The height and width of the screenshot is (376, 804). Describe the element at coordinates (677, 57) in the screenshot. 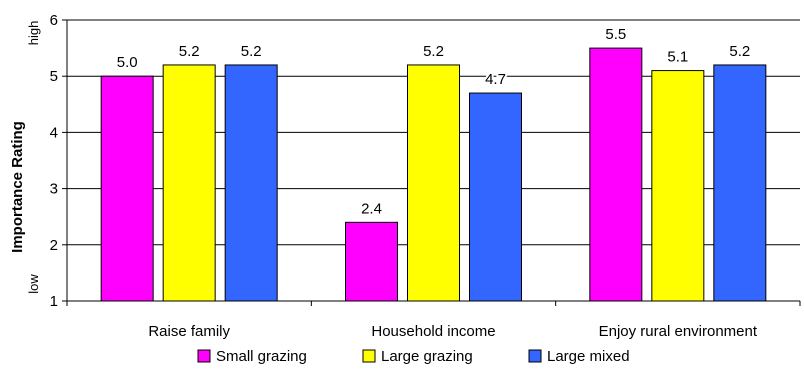

I see `data-label: 5.1` at that location.